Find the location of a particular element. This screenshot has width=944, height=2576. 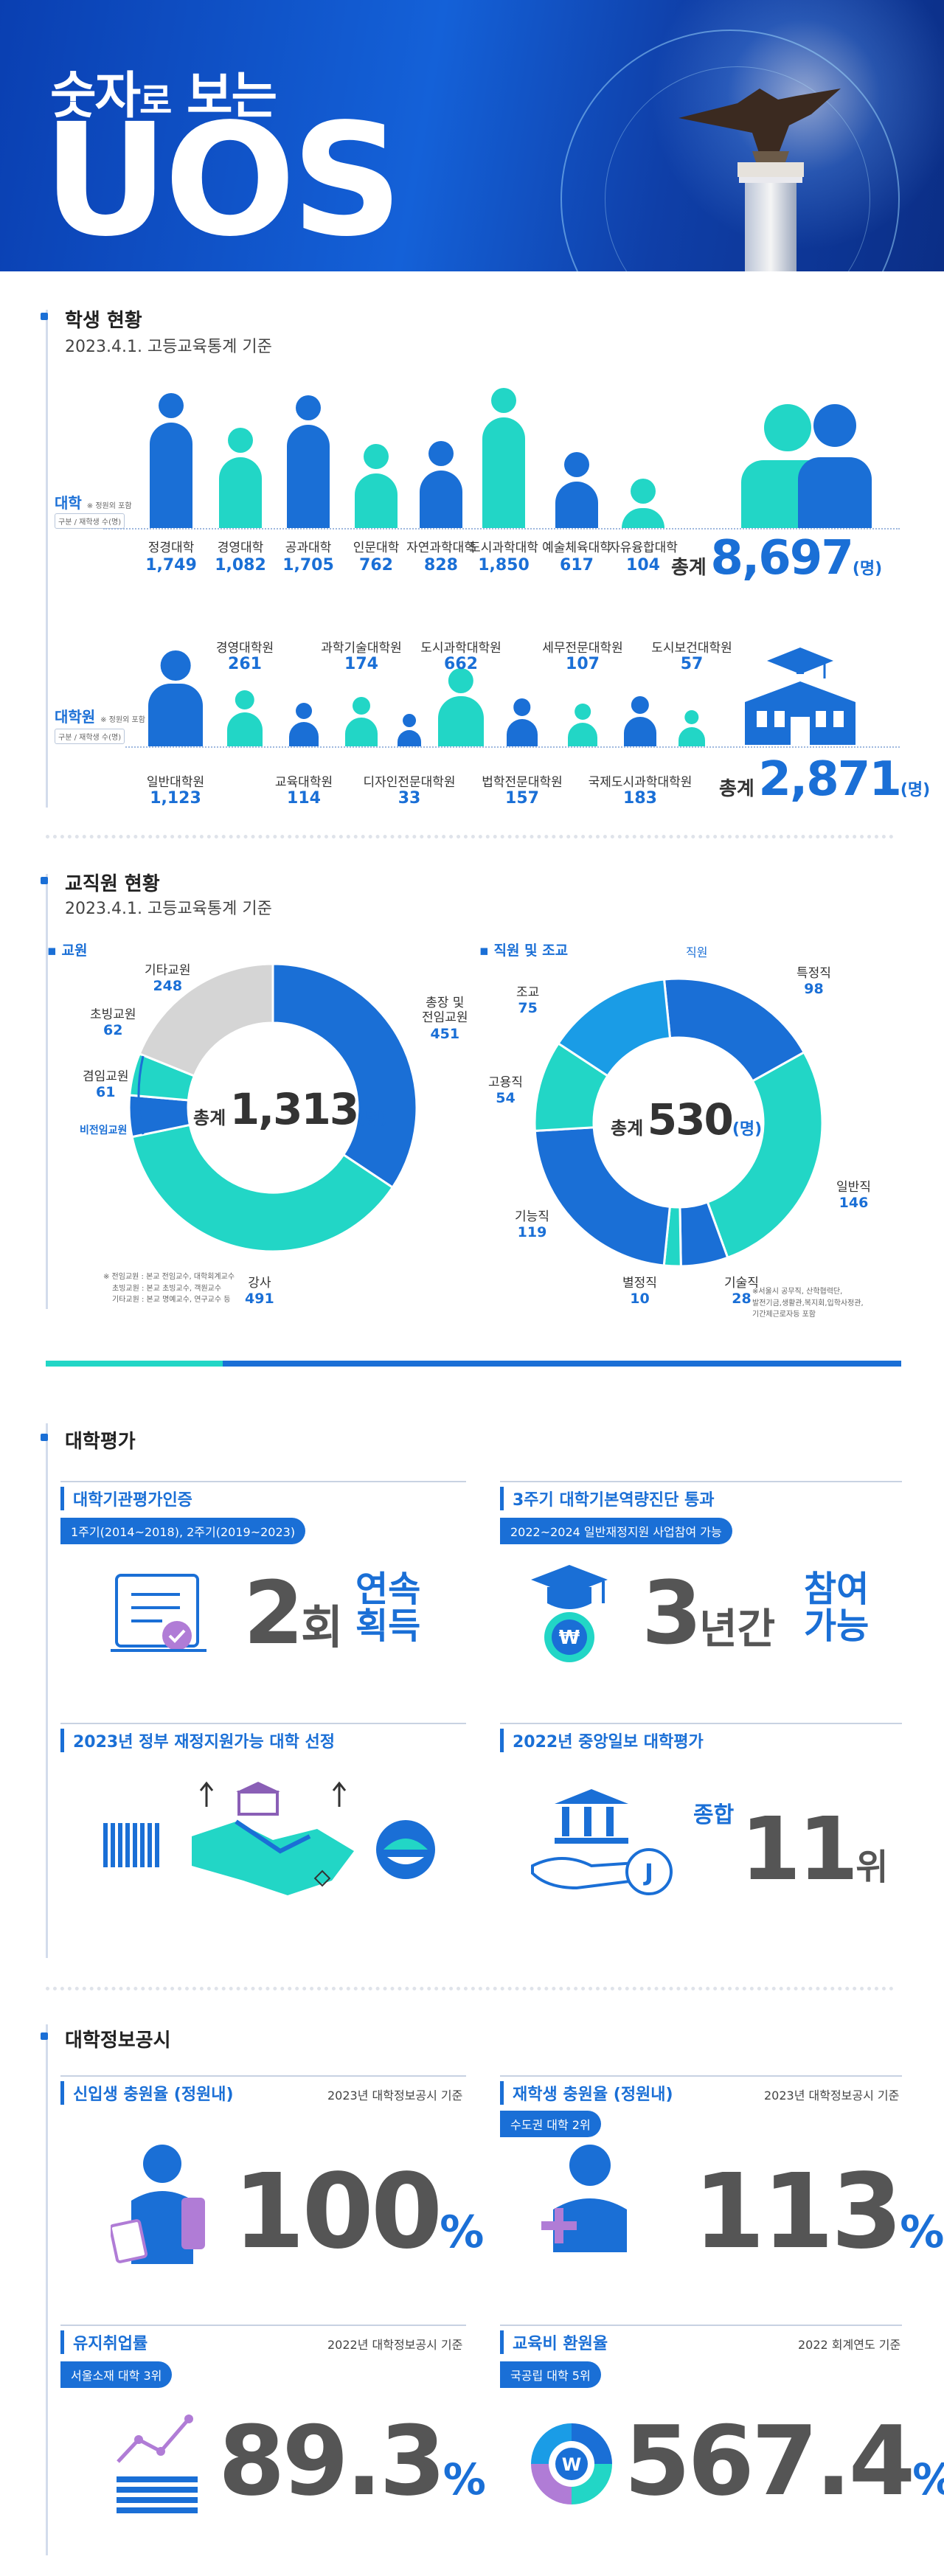

eval-card-3-title: 2023년 정부 재정지원가능 대학 선정 is located at coordinates (197, 1740).